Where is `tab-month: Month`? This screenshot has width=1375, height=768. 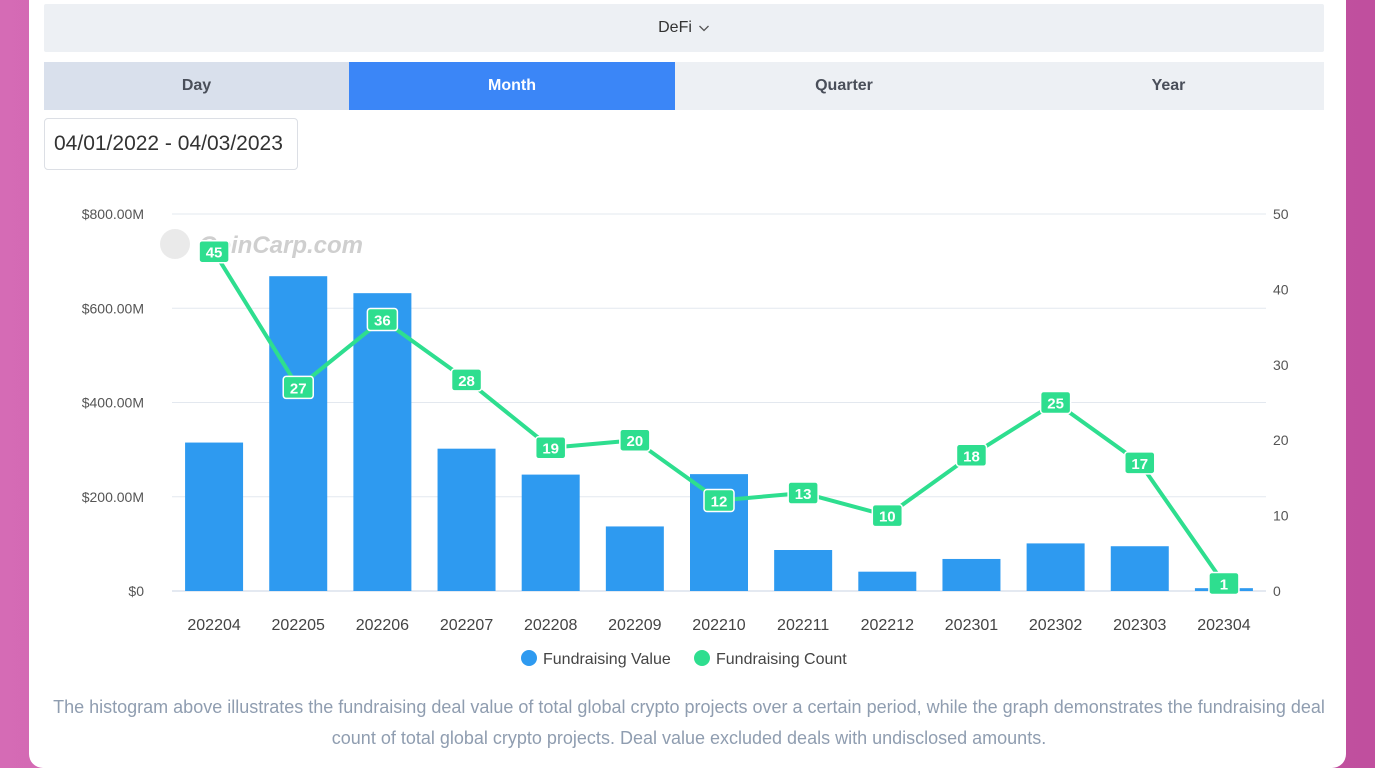
tab-month: Month is located at coordinates (512, 86).